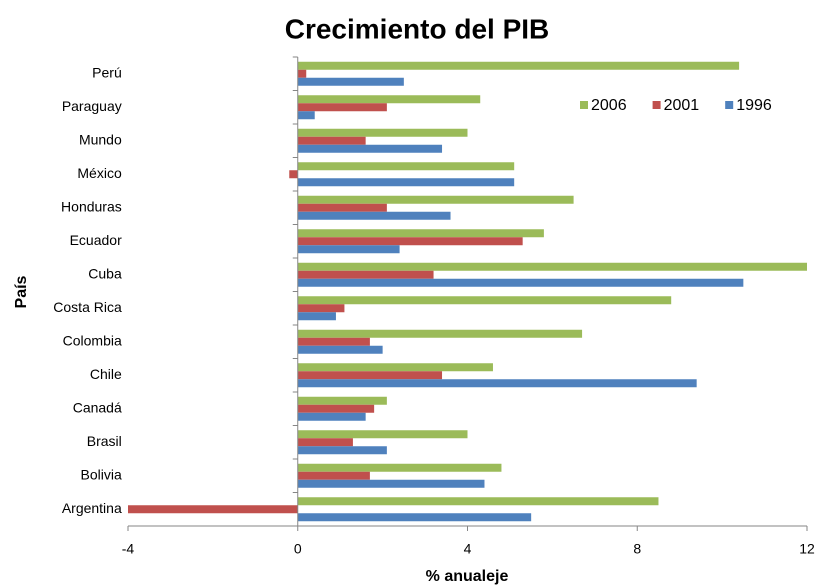  What do you see at coordinates (637, 549) in the screenshot?
I see `x-tick-label: 8` at bounding box center [637, 549].